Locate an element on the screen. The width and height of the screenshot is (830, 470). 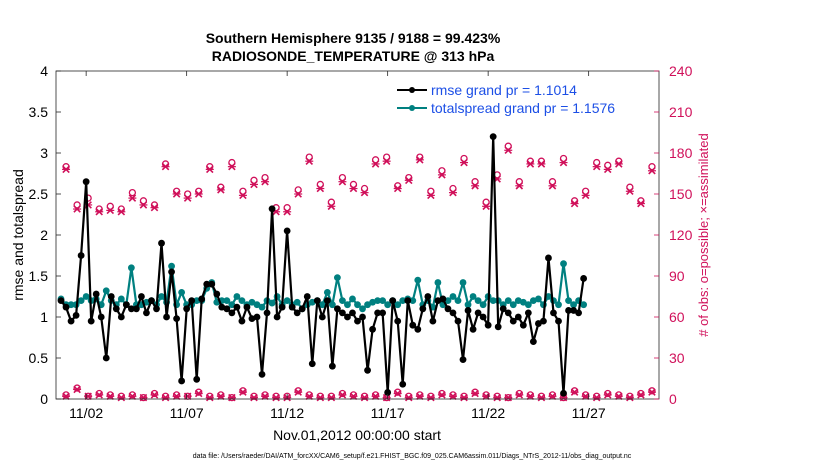
x-axis-label: Nov.01,2012 00:00:00 start is located at coordinates (357, 435).